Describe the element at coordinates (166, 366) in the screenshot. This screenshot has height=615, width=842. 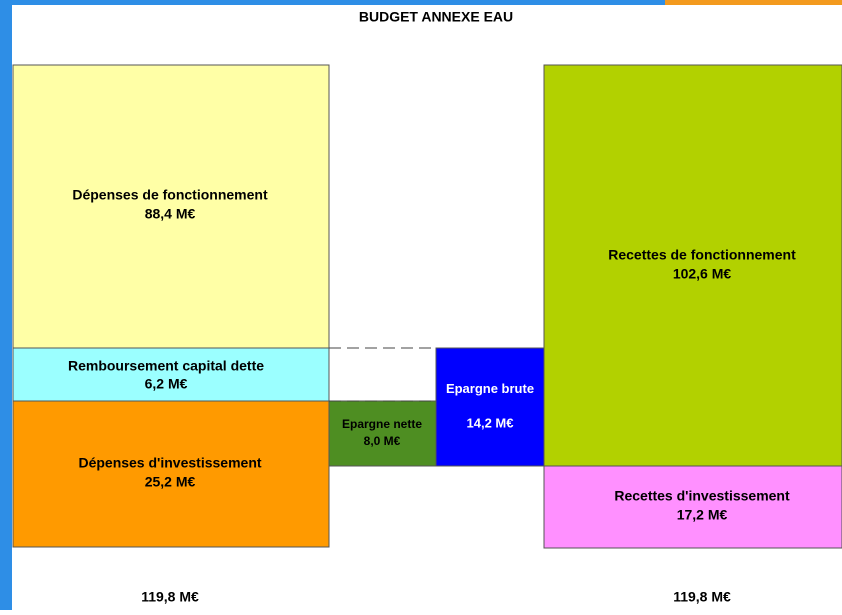
I see `block-label: Remboursement capital dette` at that location.